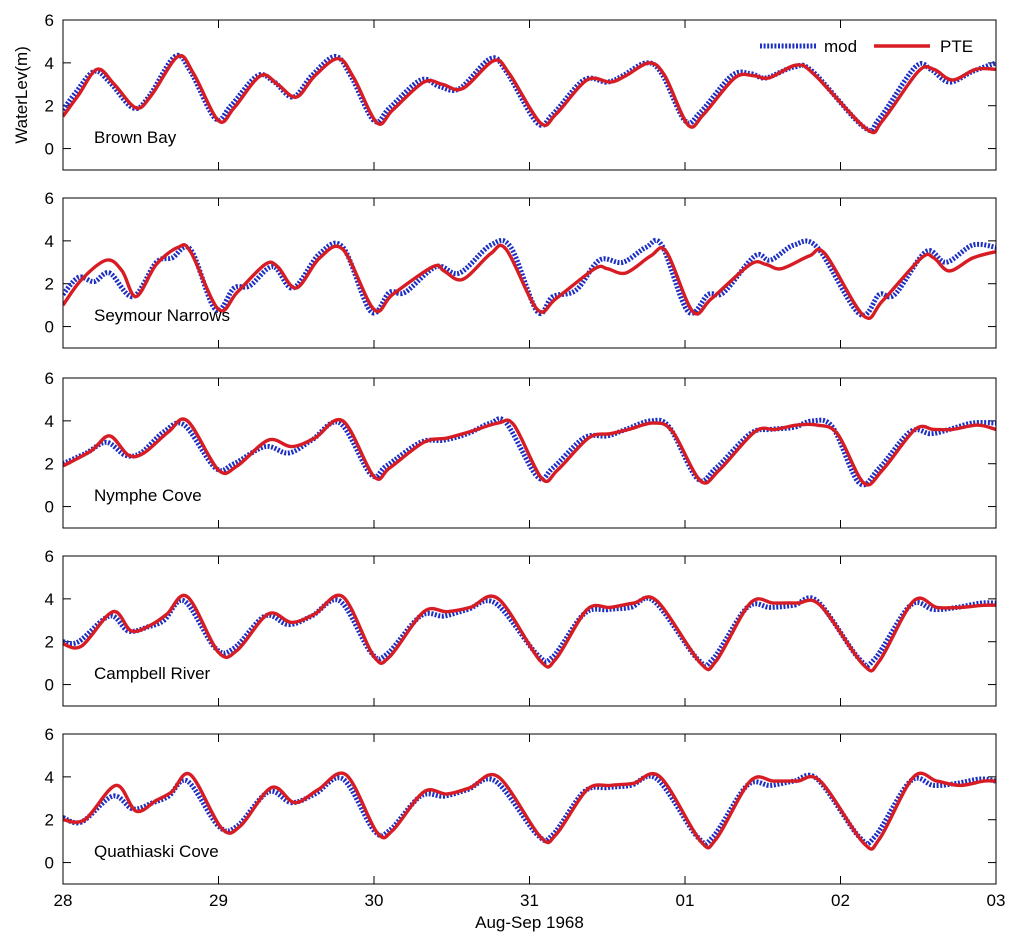 This screenshot has height=951, width=1024. I want to click on station-label: Nymphe Cove, so click(148, 495).